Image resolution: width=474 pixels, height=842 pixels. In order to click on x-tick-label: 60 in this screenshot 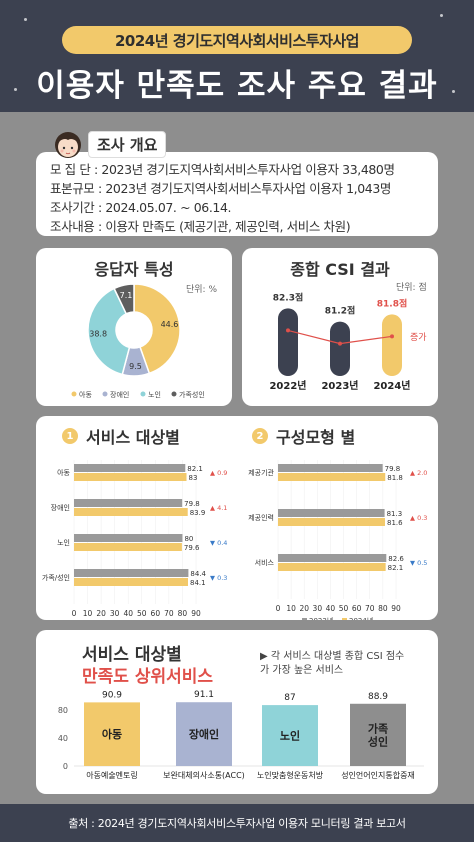, I will do `click(357, 608)`.